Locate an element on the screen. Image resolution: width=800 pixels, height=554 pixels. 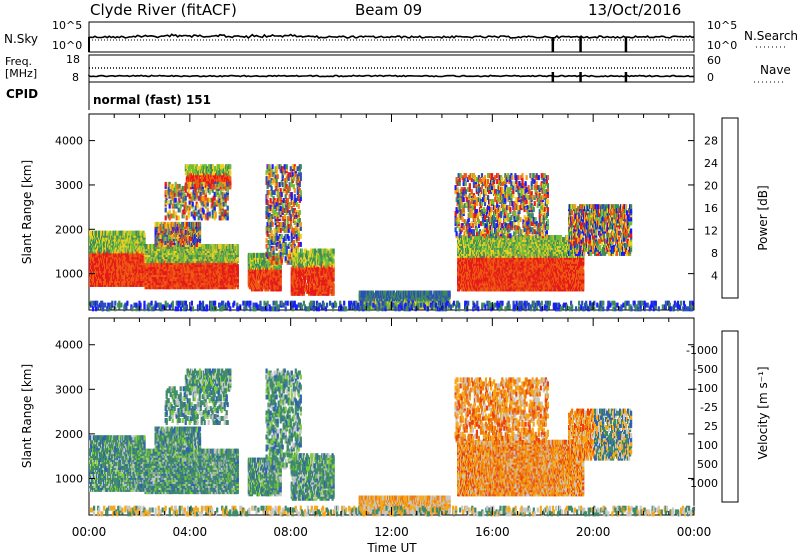
freq-tick-bottom: 8 is located at coordinates (75, 77).